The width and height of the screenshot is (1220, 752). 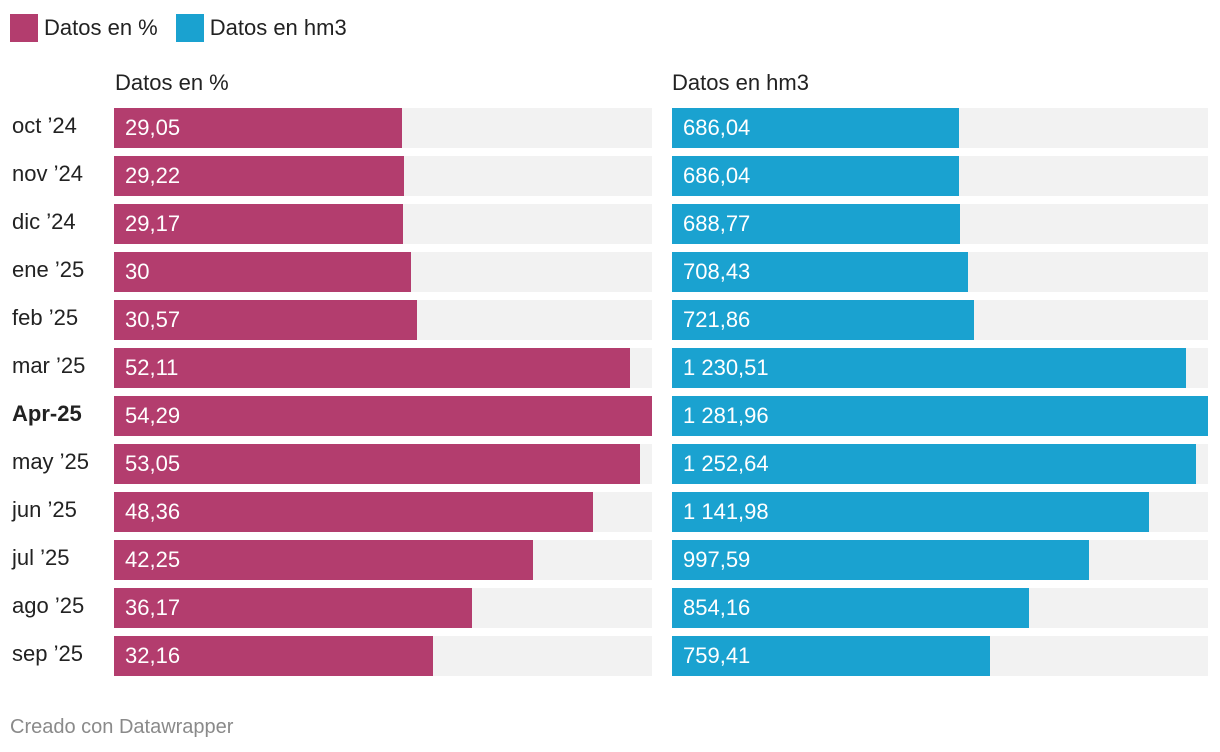 What do you see at coordinates (717, 655) in the screenshot?
I see `bar-value-label: 759,41` at bounding box center [717, 655].